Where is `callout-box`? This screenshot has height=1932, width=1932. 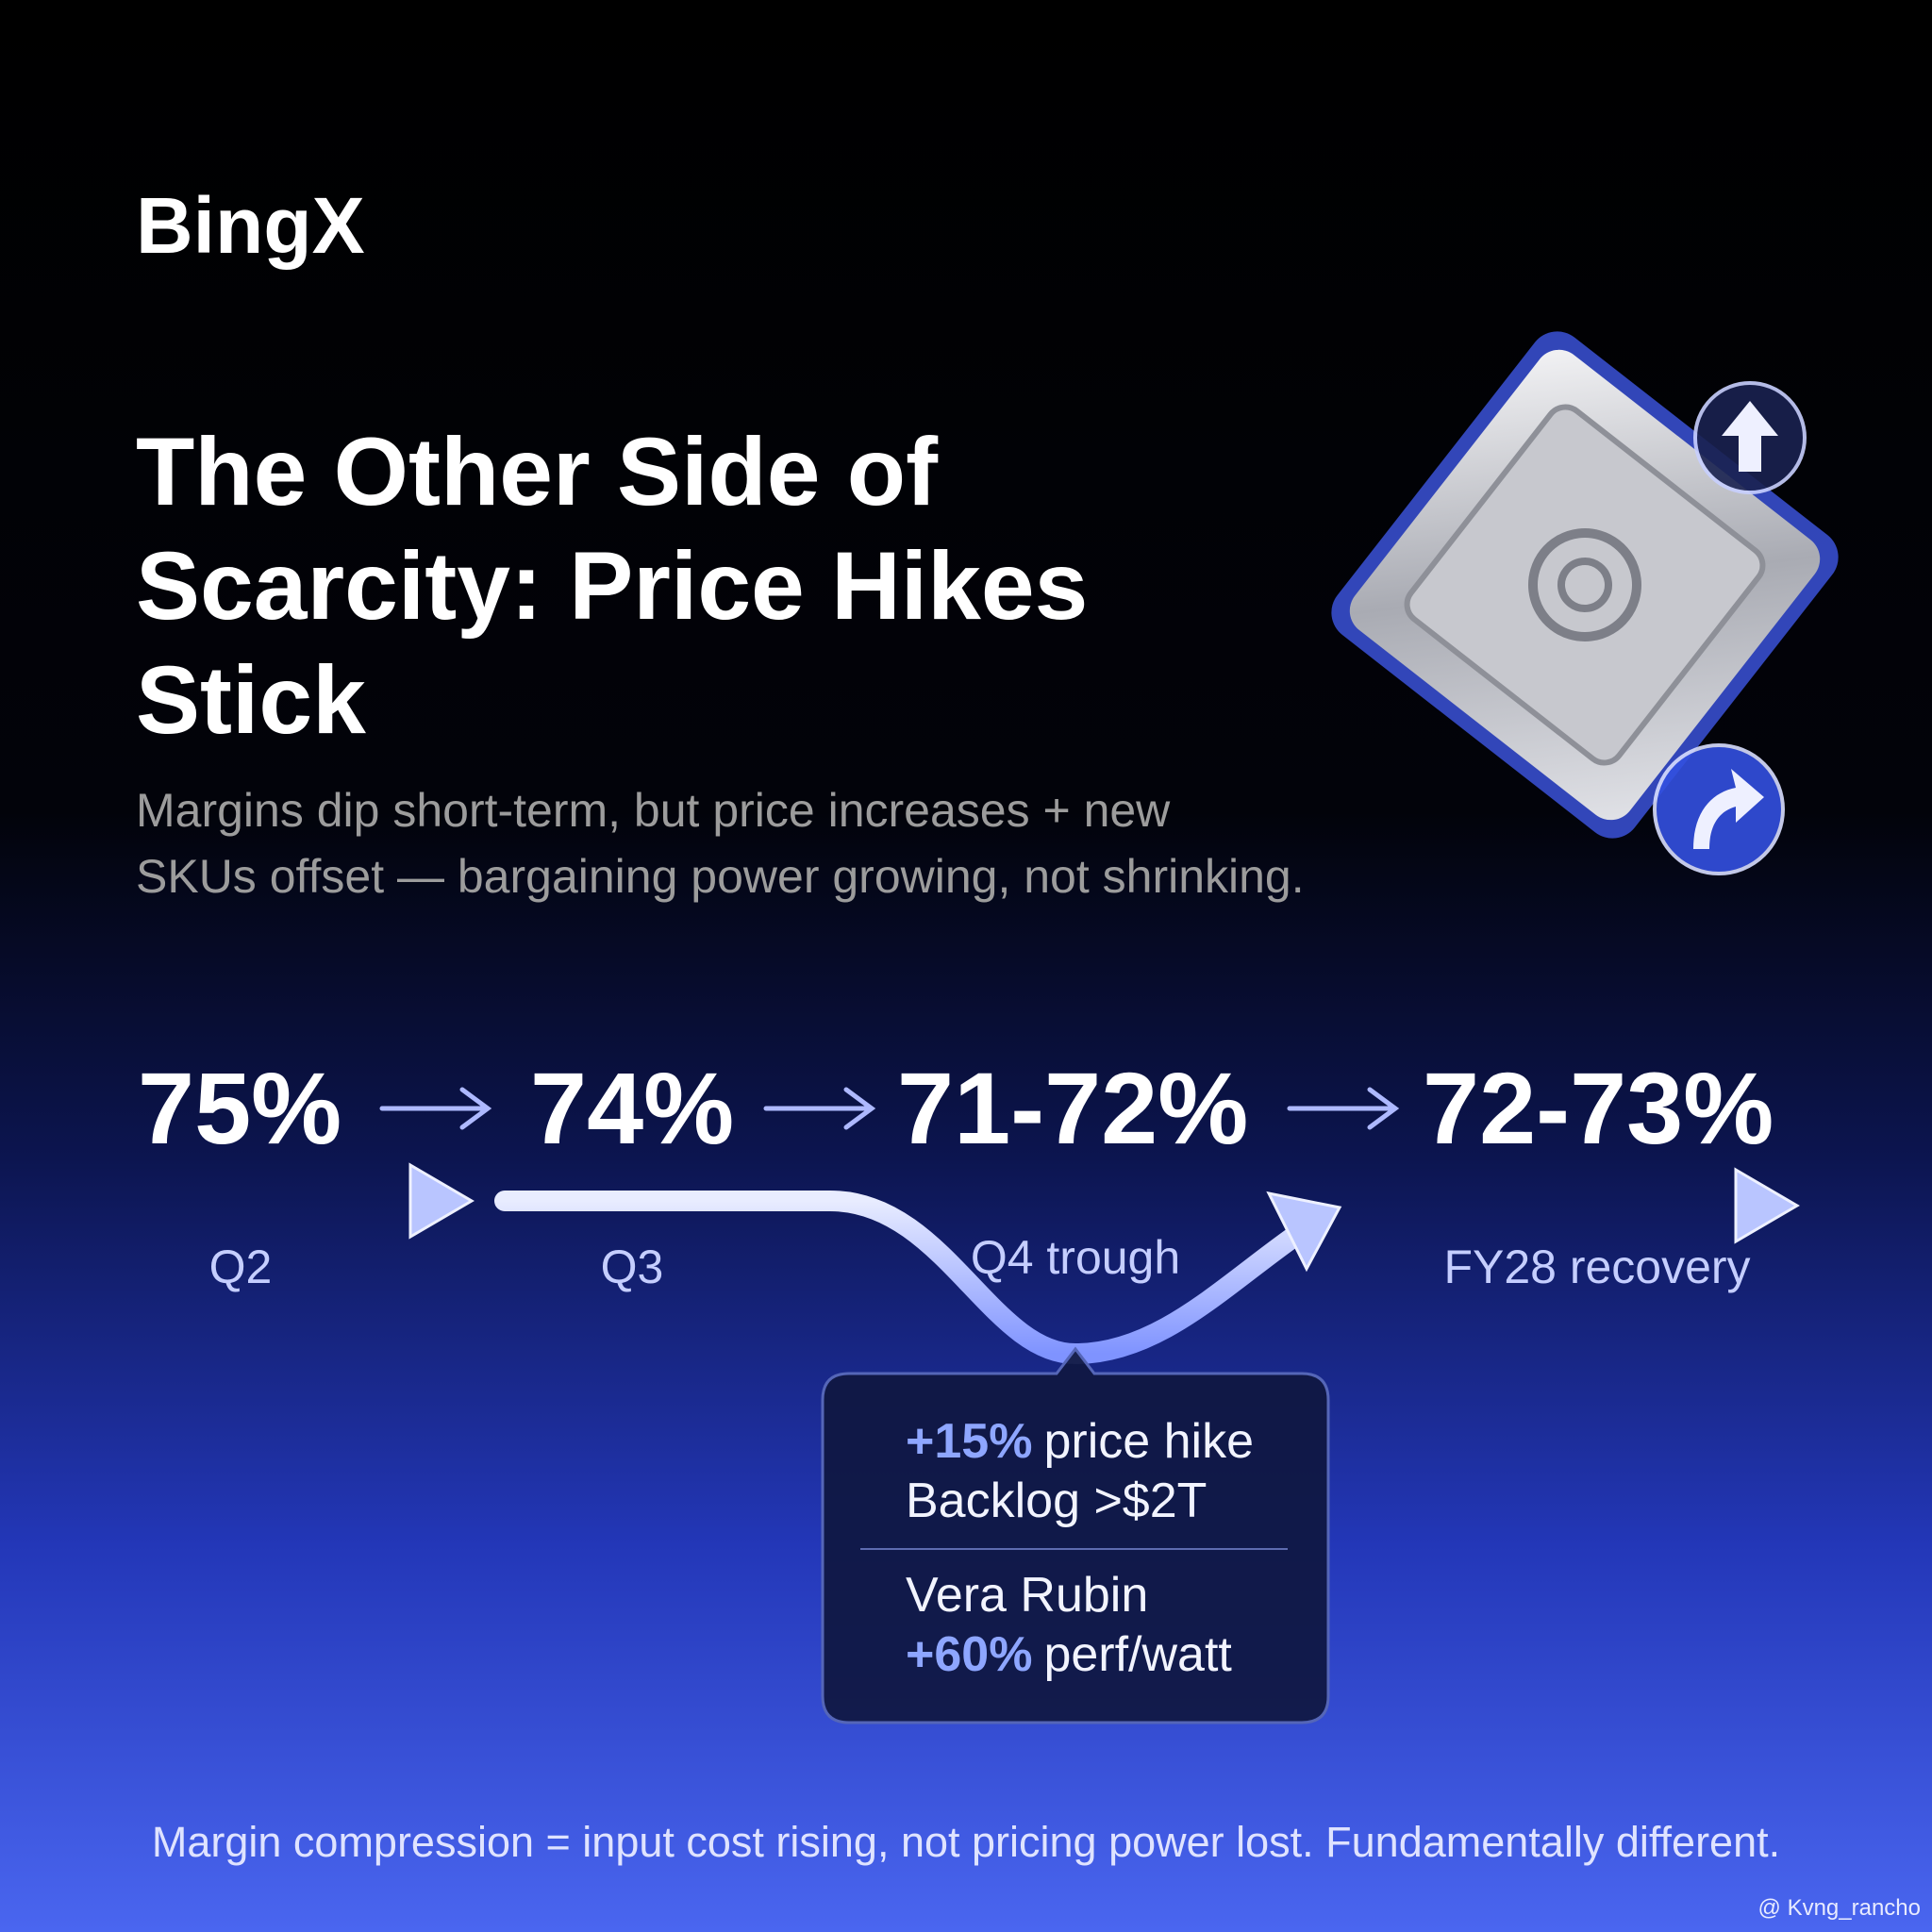
callout-box is located at coordinates (1076, 1535).